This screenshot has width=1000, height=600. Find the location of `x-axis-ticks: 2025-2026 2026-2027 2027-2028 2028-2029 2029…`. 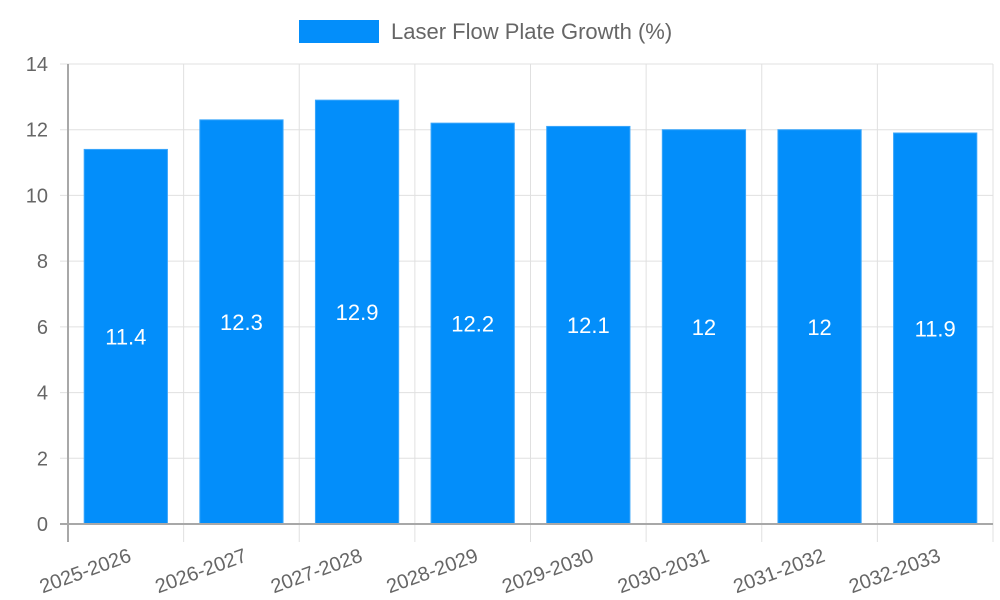

x-axis-ticks: 2025-2026 2026-2027 2027-2028 2028-2029 2029… is located at coordinates (490, 571).